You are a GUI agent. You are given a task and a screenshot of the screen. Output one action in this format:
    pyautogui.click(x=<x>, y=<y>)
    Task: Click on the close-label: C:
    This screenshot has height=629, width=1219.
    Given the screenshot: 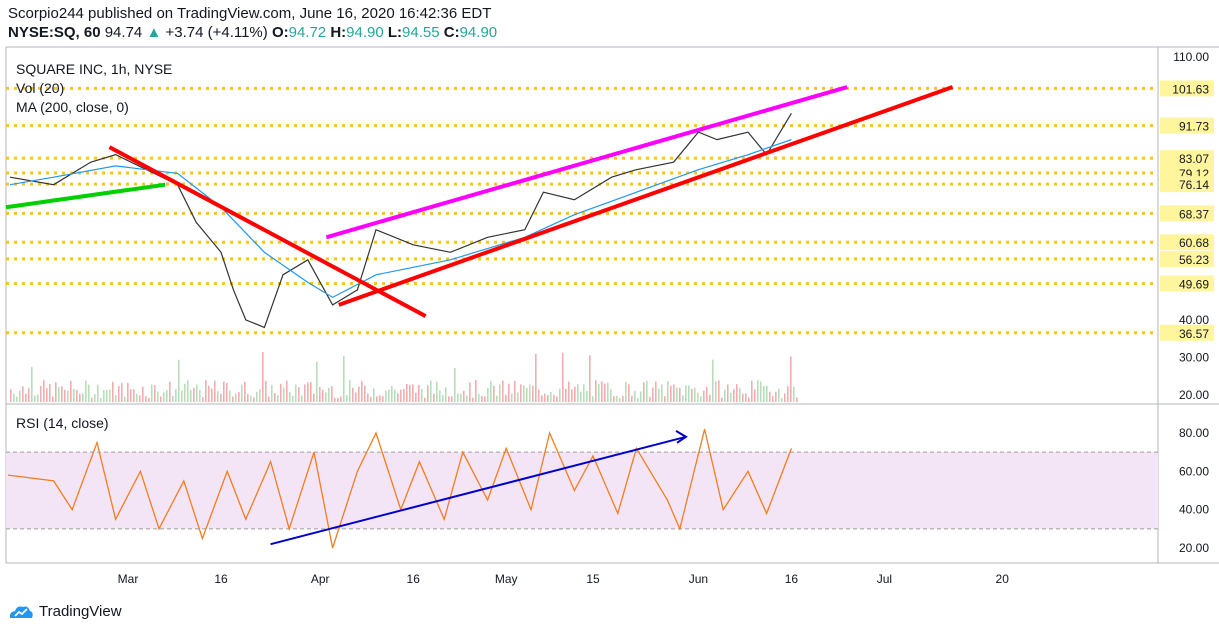 What is the action you would take?
    pyautogui.click(x=451, y=32)
    